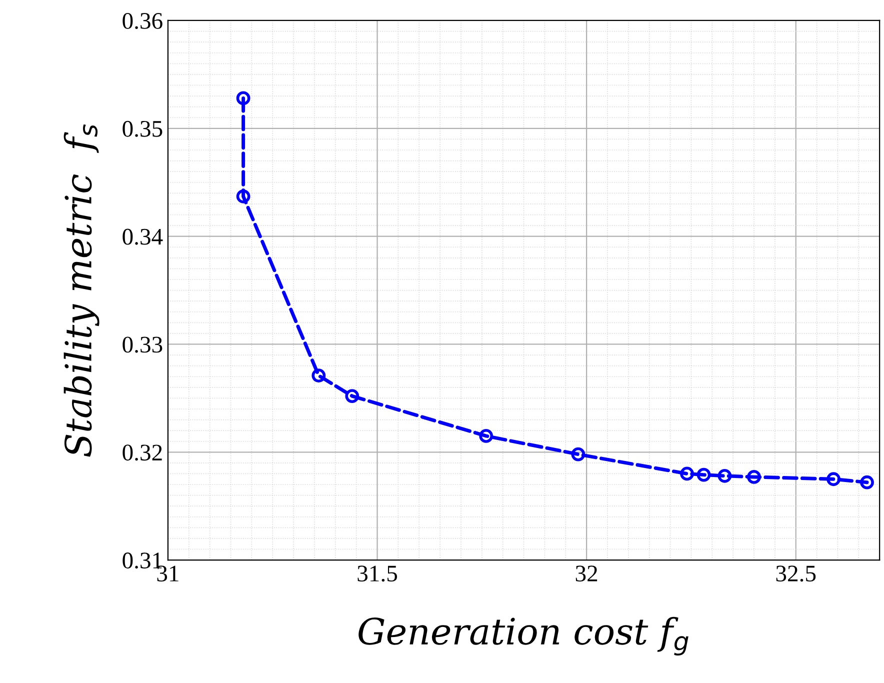  Describe the element at coordinates (142, 236) in the screenshot. I see `y-tick-label: 0.34` at that location.